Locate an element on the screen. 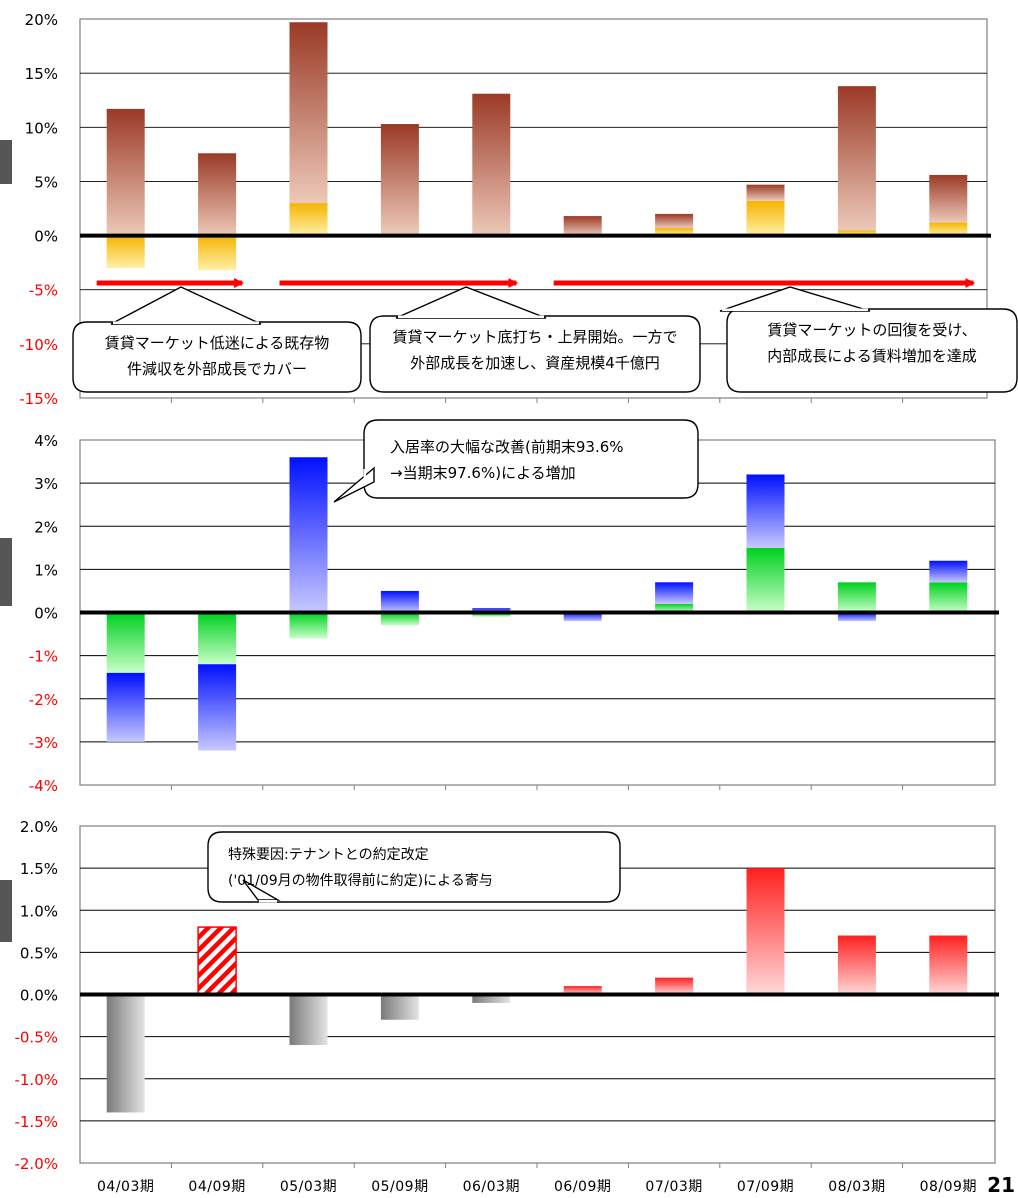  callout-2-body is located at coordinates (414, 867).